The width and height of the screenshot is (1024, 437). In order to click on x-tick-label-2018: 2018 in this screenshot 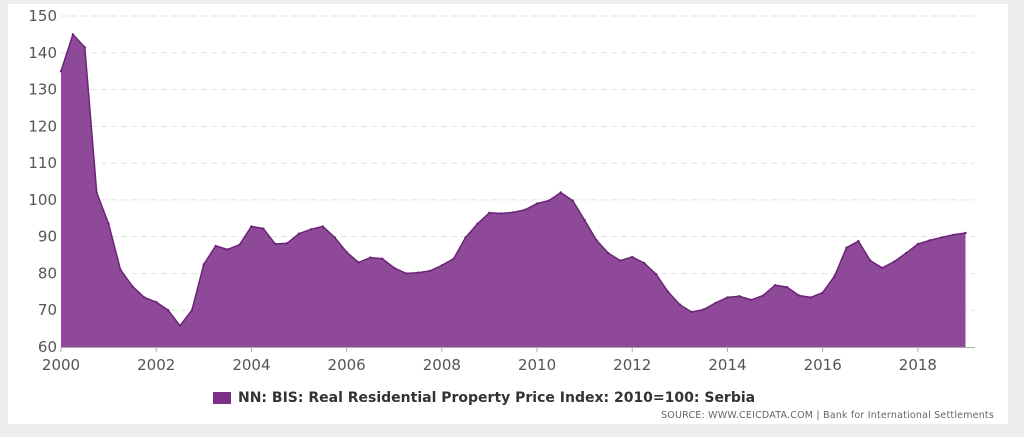, I will do `click(918, 365)`.